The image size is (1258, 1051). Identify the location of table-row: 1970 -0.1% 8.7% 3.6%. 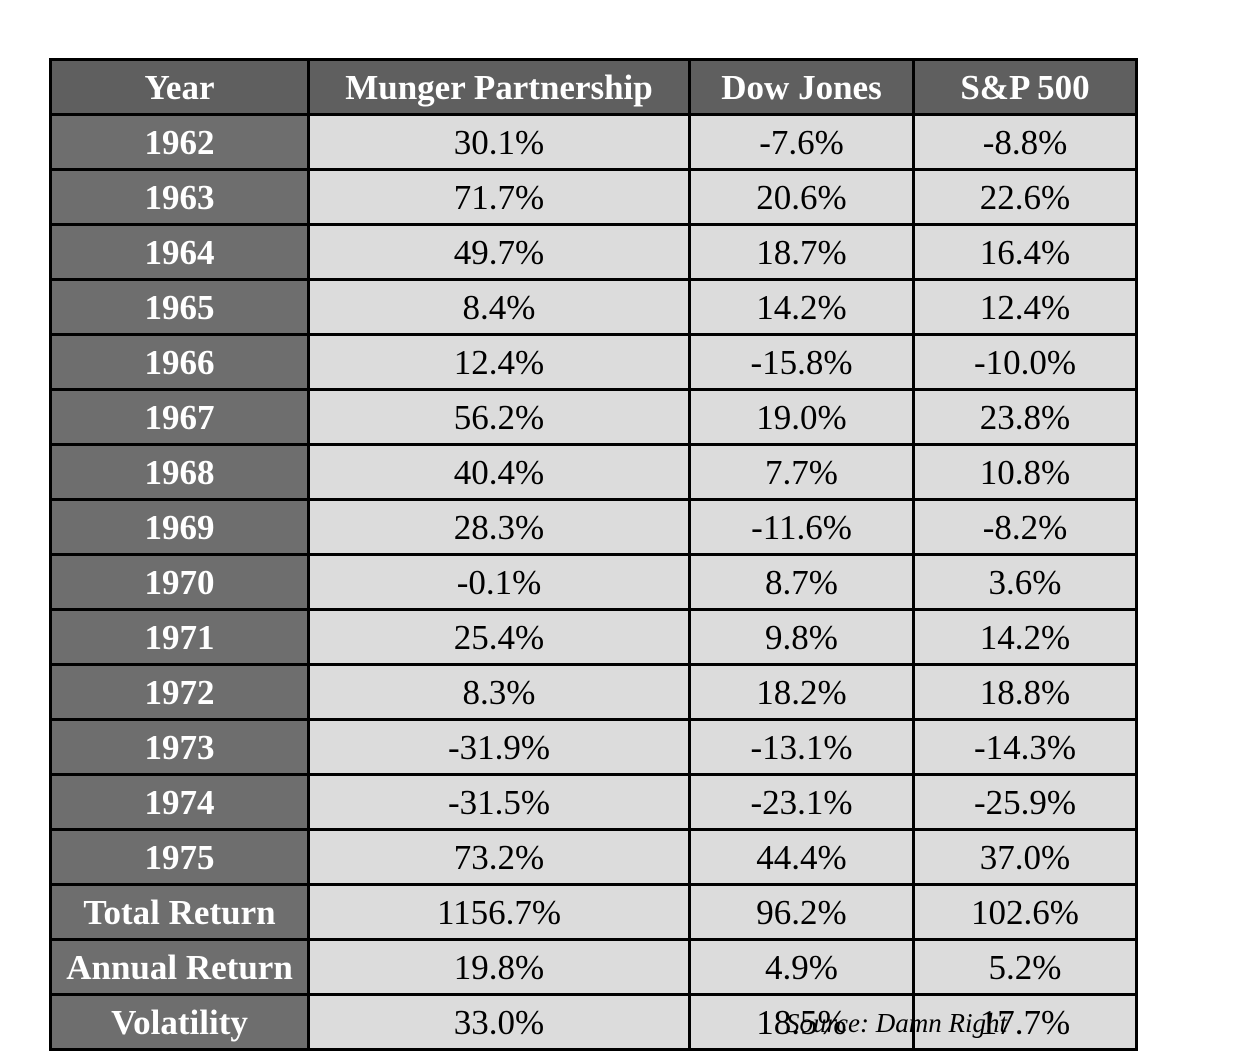
(593, 582).